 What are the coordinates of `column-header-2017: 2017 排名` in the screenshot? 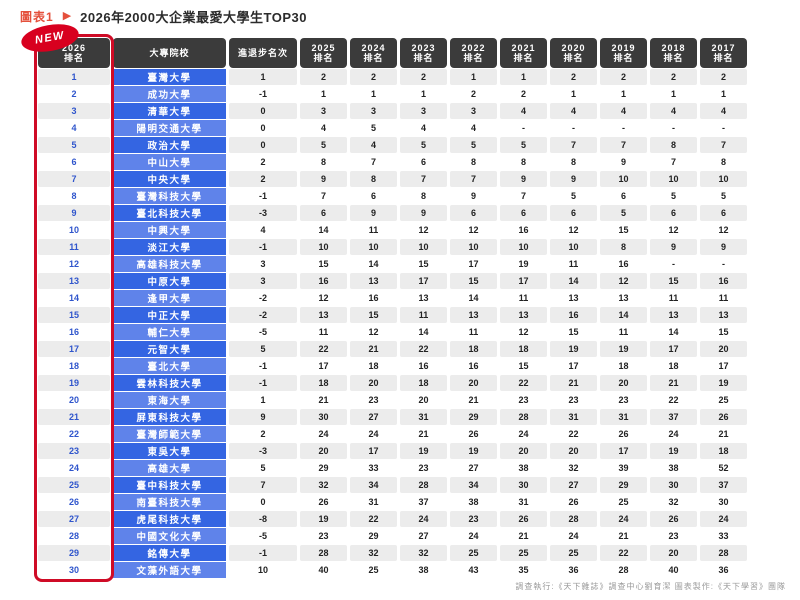 It's located at (723, 53).